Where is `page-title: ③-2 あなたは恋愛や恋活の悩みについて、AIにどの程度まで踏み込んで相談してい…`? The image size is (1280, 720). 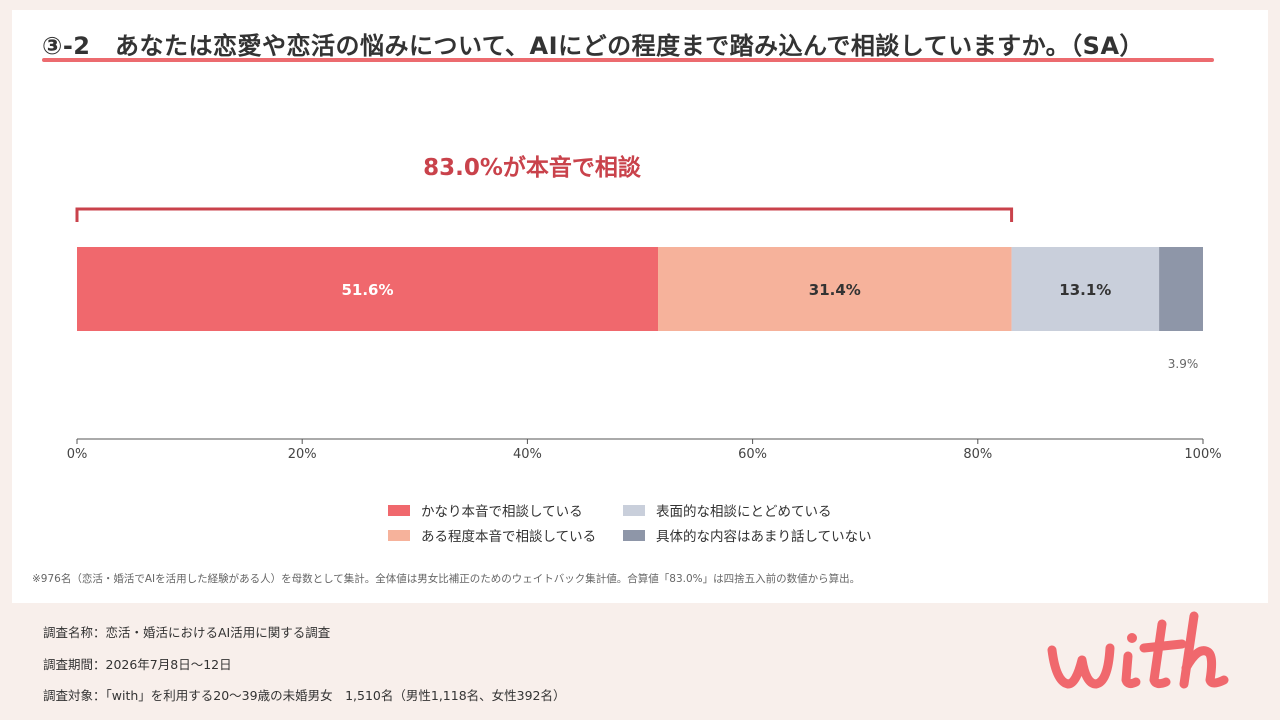
page-title: ③-2 あなたは恋愛や恋活の悩みについて、AIにどの程度まで踏み込んで相談してい… is located at coordinates (593, 46).